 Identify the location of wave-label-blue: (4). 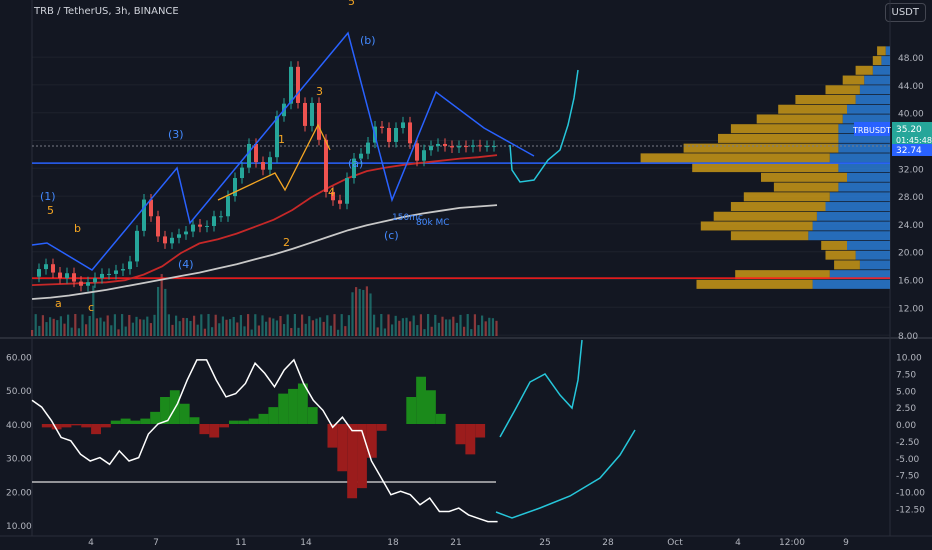
(186, 264).